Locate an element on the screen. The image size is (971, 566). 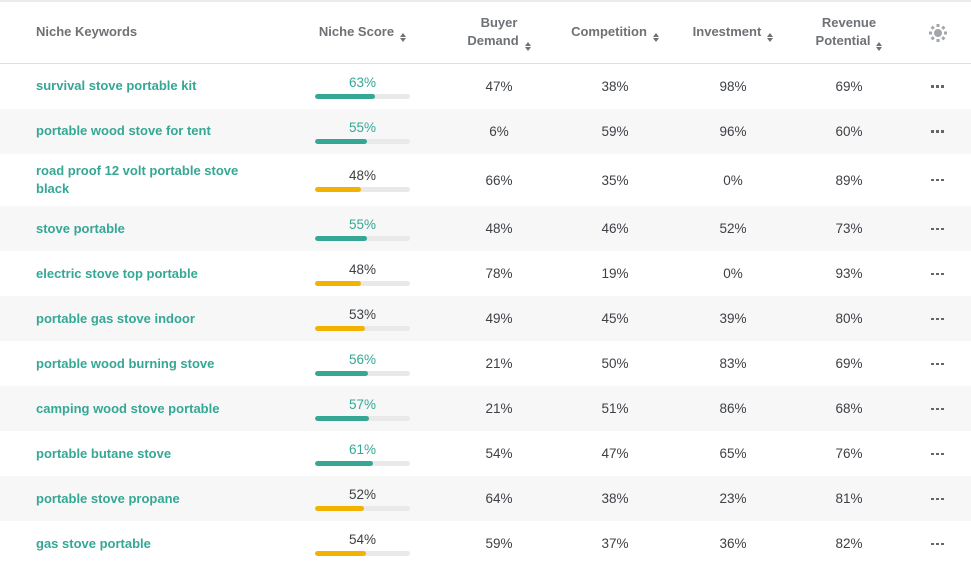
keyword-cell: portable butane stove is located at coordinates (142, 454).